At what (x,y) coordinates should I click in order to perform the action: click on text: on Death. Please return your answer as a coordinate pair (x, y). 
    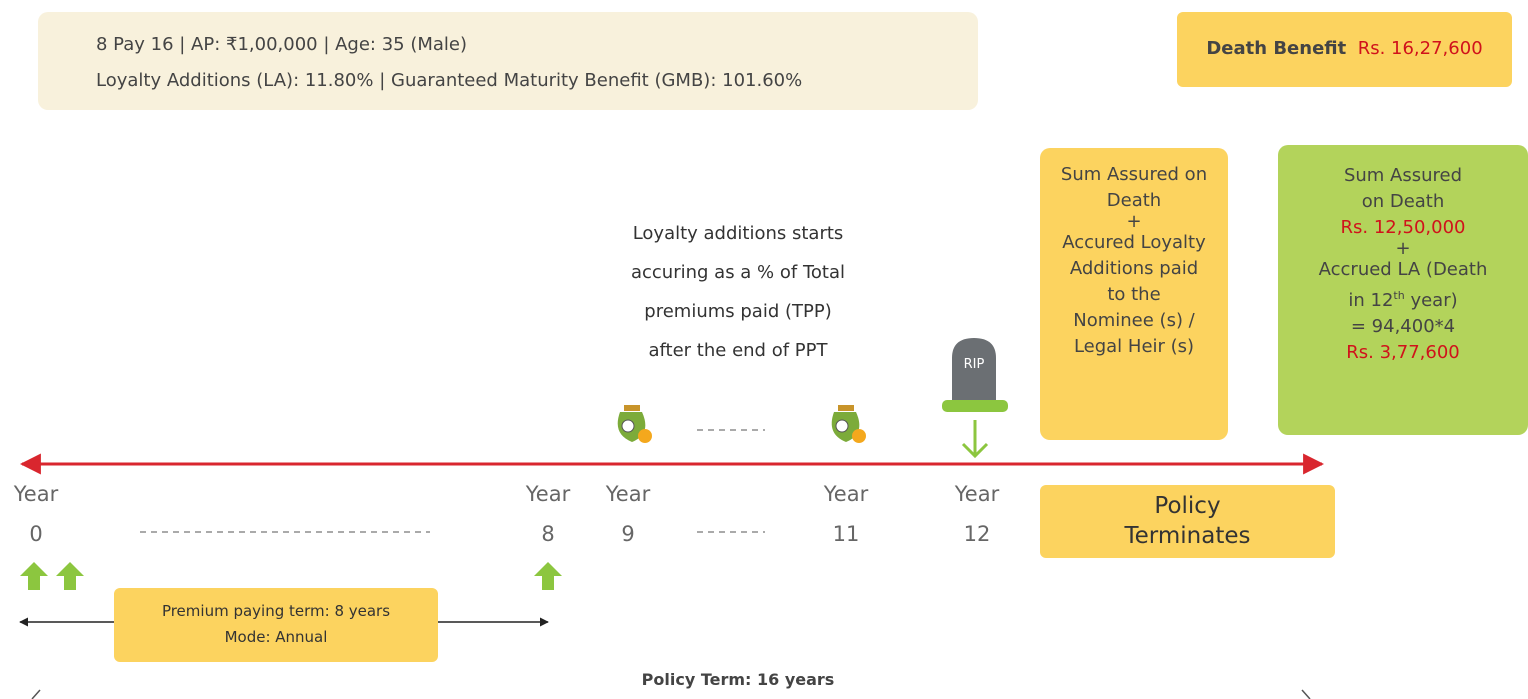
    Looking at the image, I should click on (1403, 201).